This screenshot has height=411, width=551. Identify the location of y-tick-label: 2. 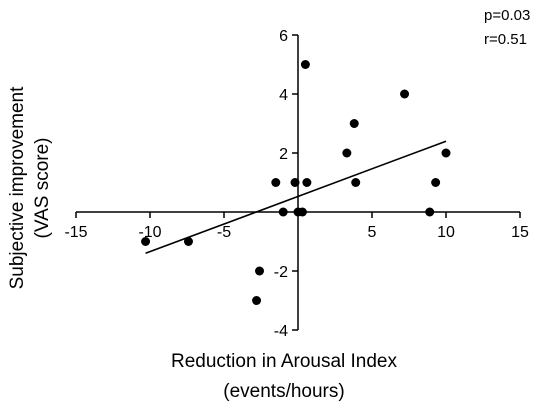
(283, 154).